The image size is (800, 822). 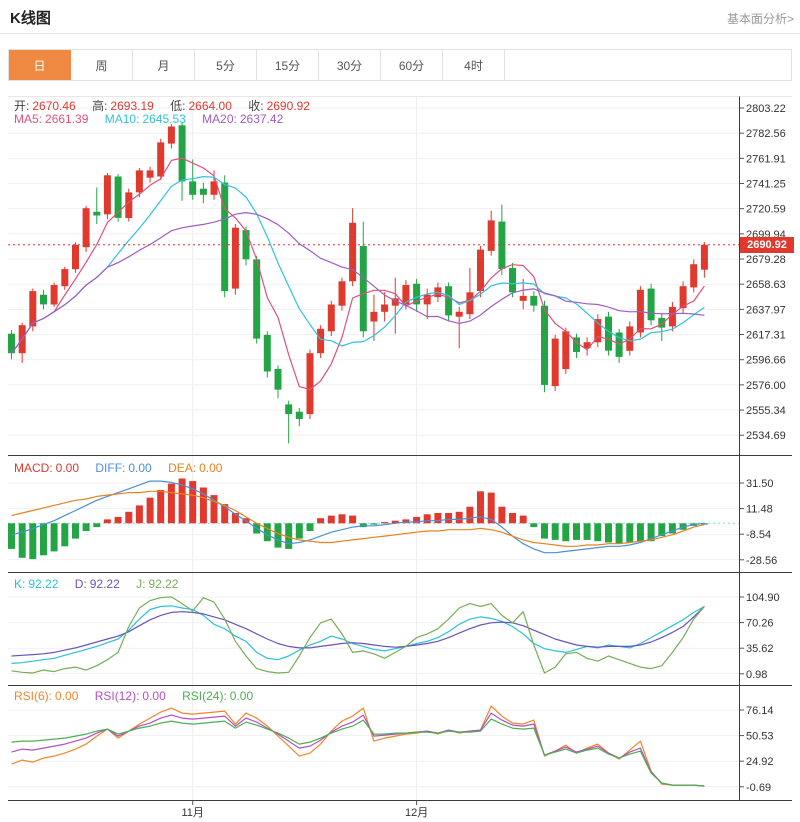 What do you see at coordinates (766, 436) in the screenshot?
I see `svg-text: 2534.69` at bounding box center [766, 436].